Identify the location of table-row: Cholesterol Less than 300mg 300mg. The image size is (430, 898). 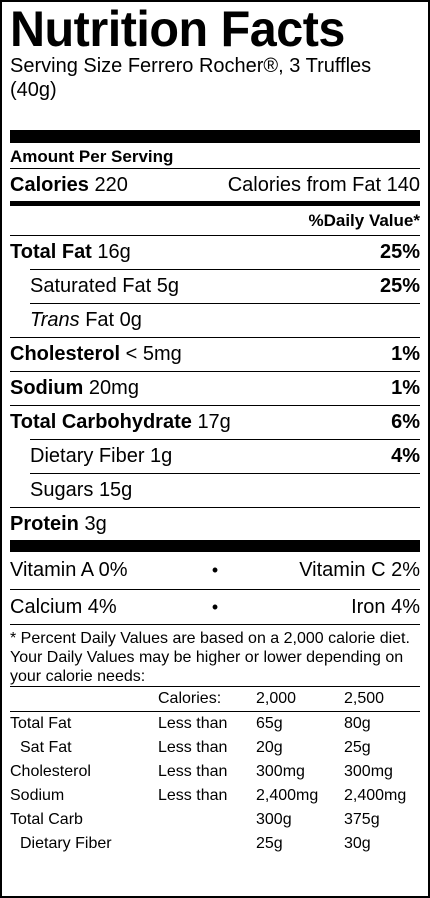
(215, 772).